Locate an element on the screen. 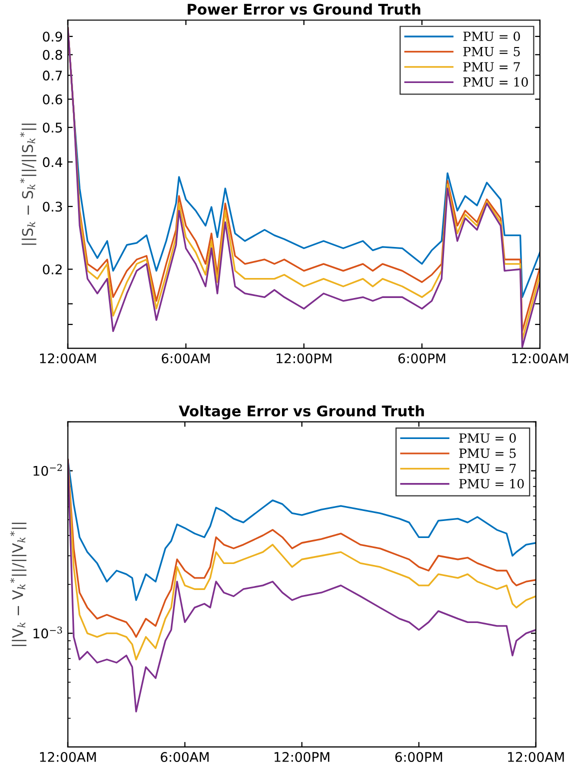 The height and width of the screenshot is (774, 585). chart-title: Voltage Error vs Ground Truth is located at coordinates (301, 412).